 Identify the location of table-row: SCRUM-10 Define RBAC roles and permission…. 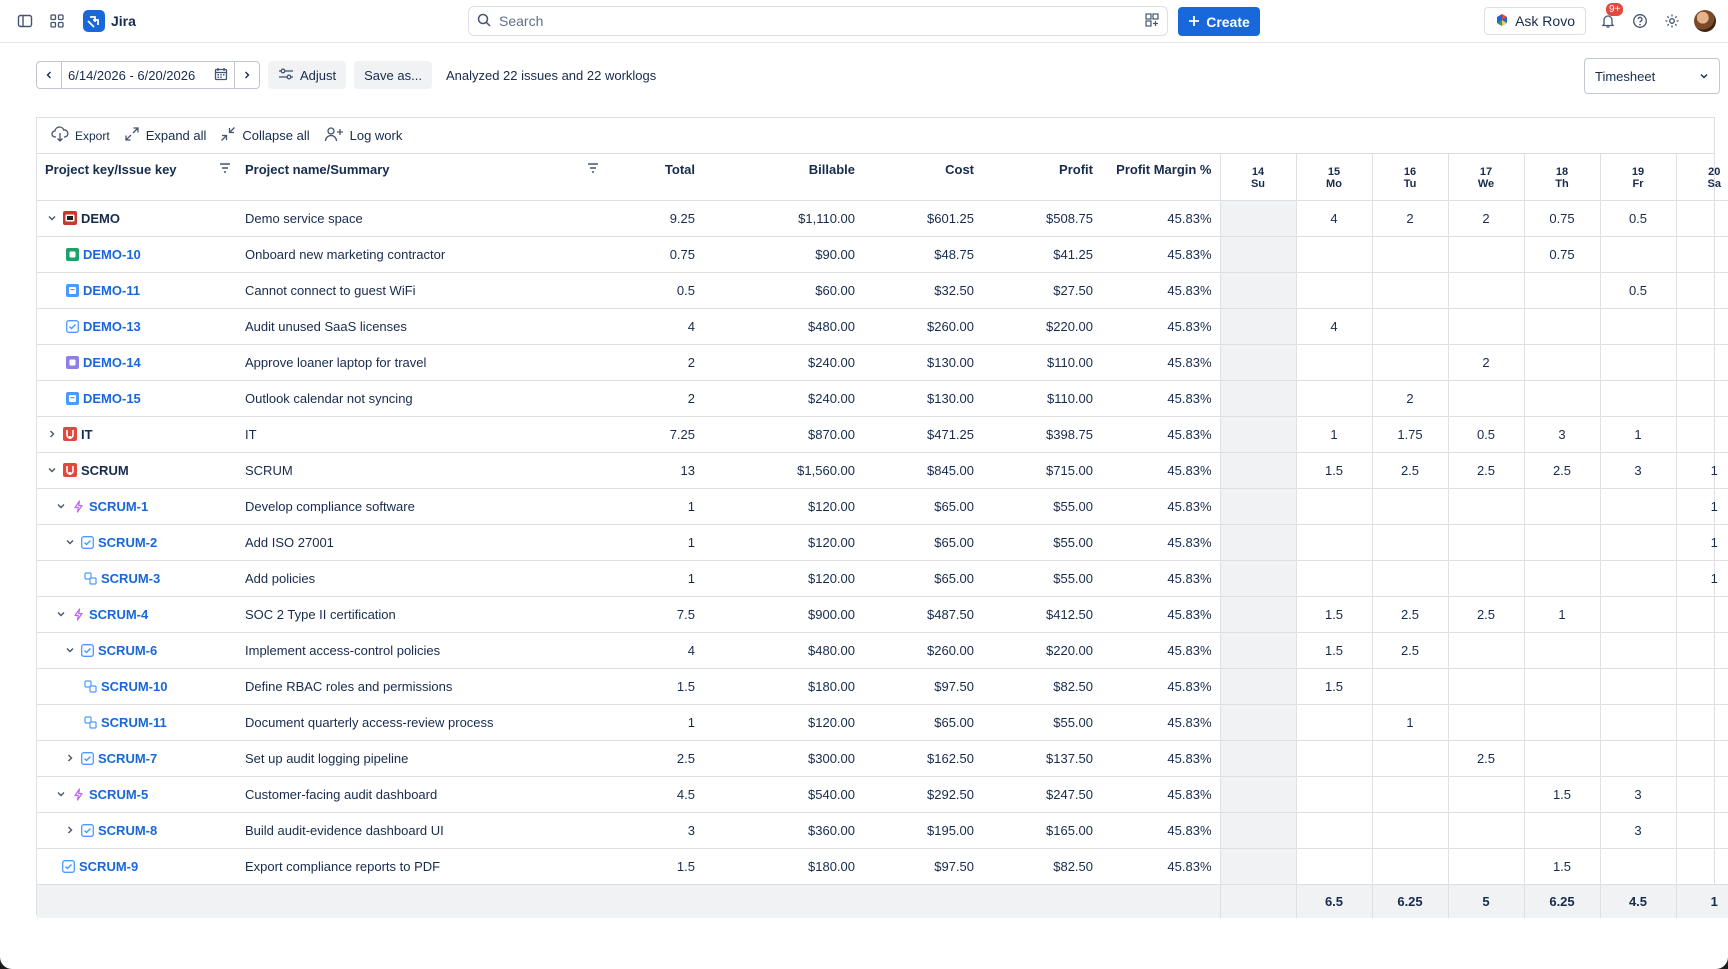
(882, 686).